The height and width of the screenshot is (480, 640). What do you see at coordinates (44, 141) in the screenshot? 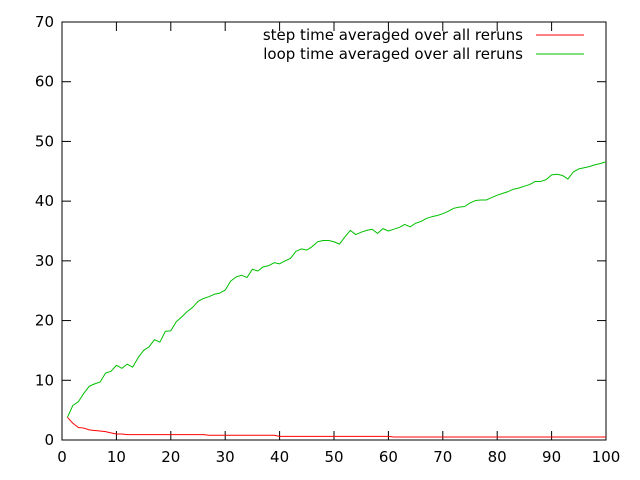
I see `y-tick-label: 50` at bounding box center [44, 141].